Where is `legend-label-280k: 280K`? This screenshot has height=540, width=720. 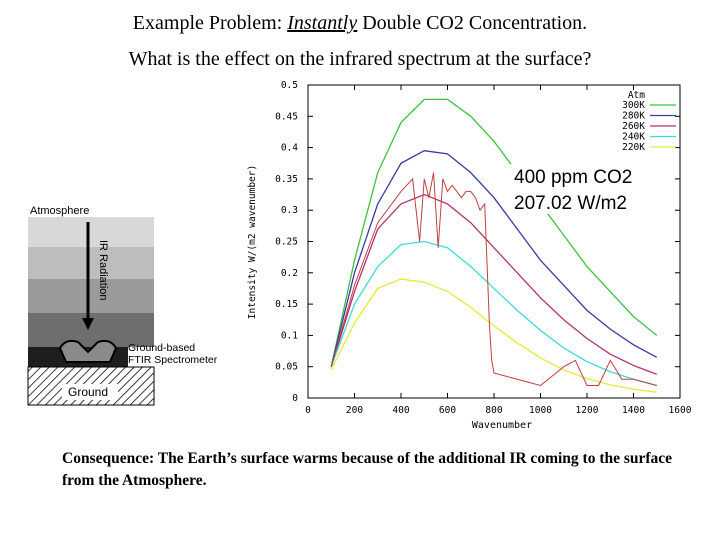 legend-label-280k: 280K is located at coordinates (633, 116).